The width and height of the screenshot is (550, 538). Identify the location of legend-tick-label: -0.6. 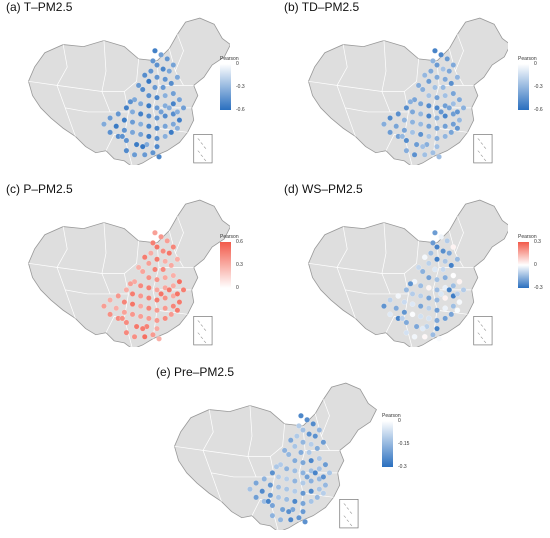
(240, 110).